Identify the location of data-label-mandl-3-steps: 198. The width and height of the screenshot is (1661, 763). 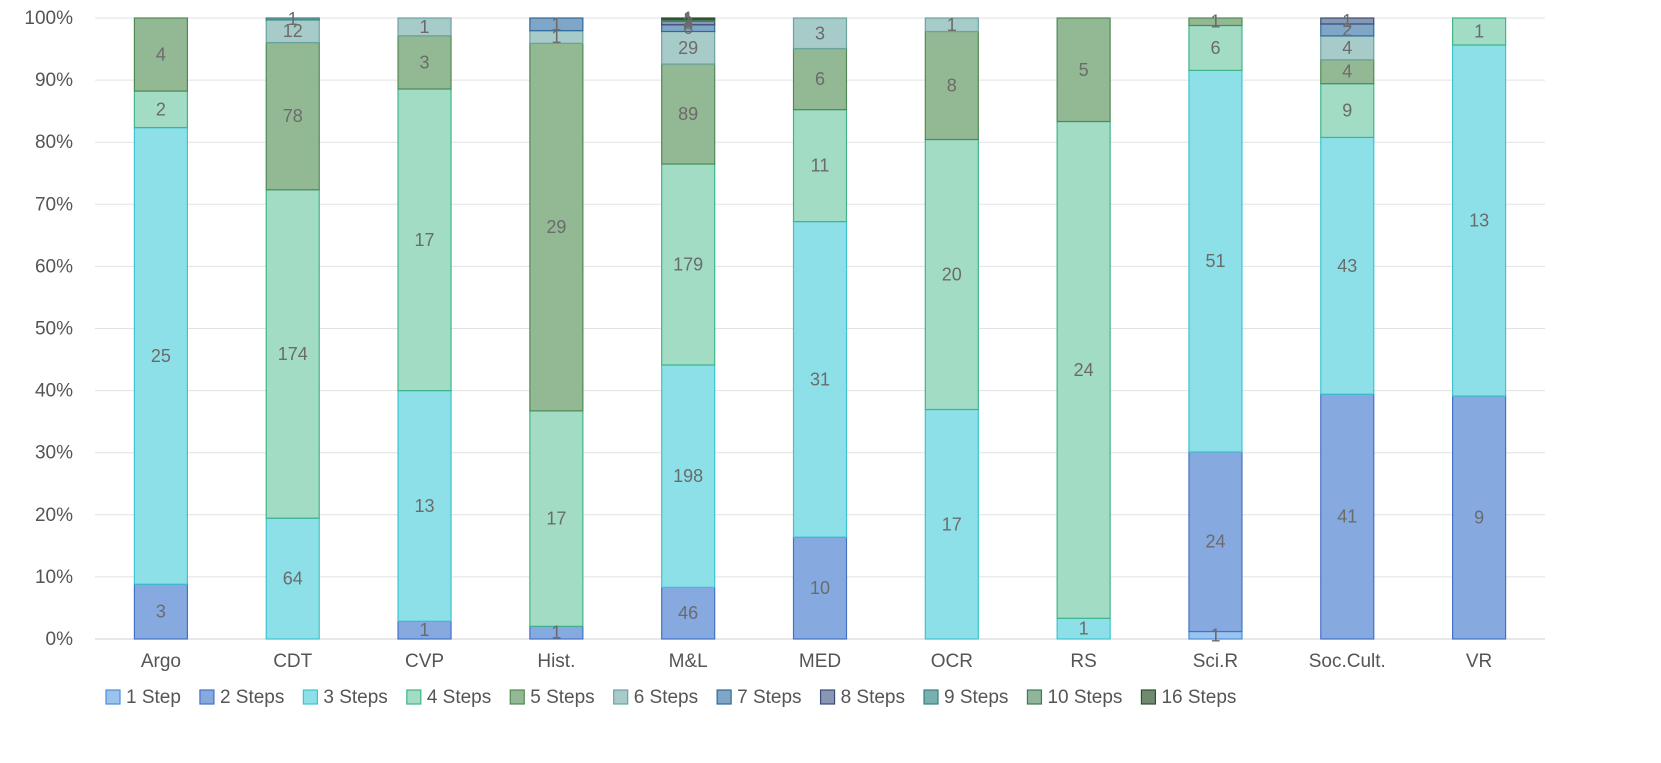
(688, 476).